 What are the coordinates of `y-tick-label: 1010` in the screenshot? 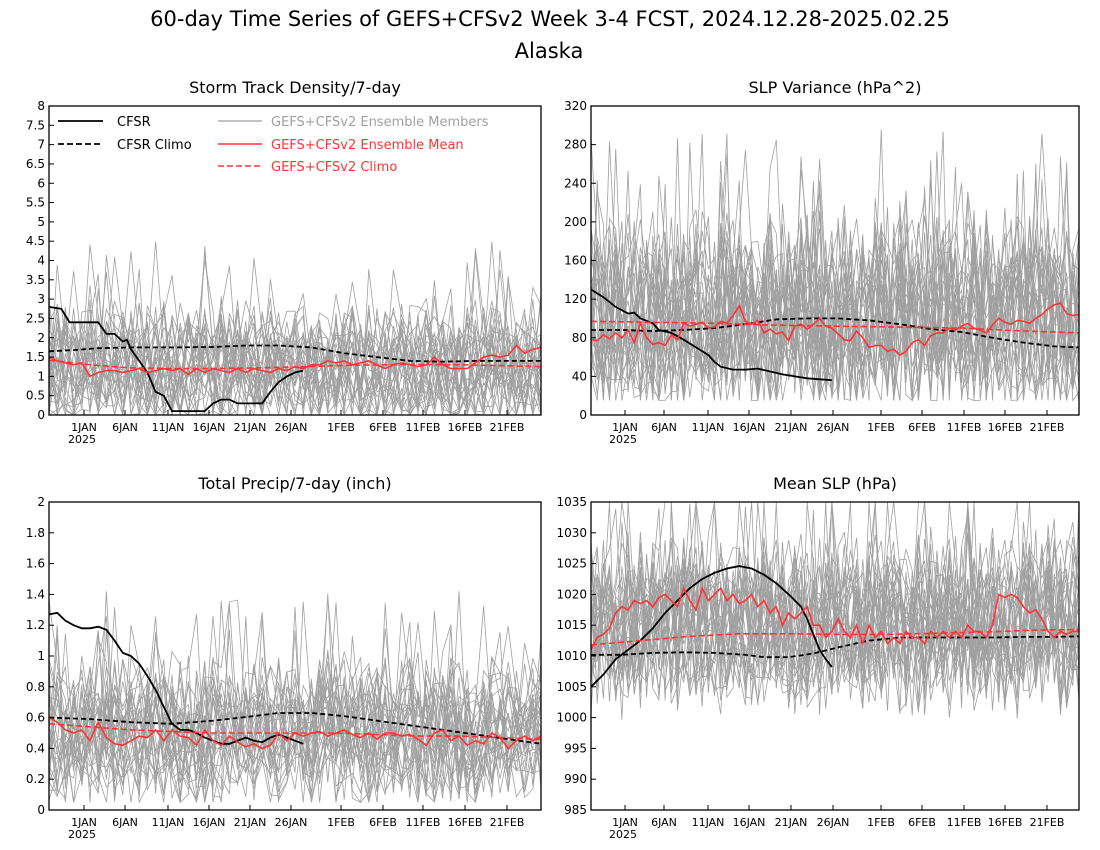 It's located at (571, 656).